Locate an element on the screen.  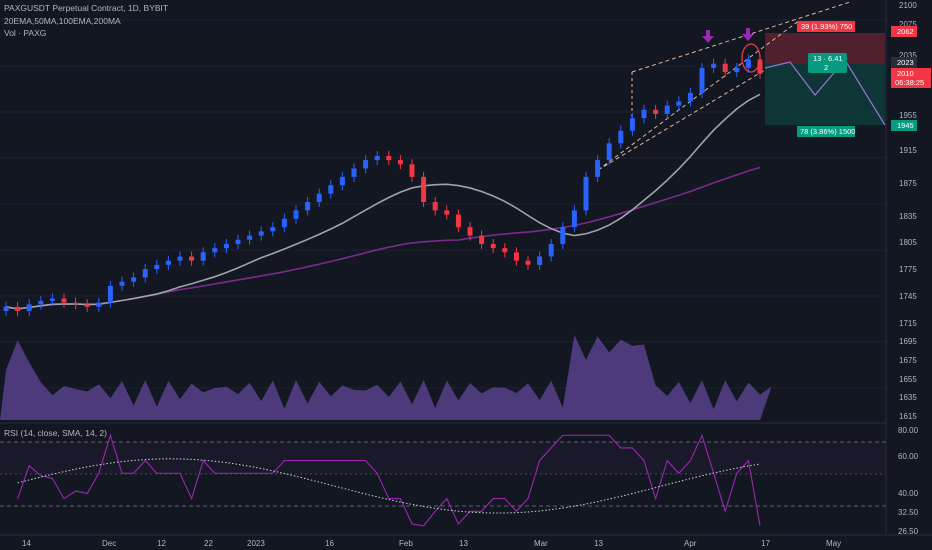
risk-reward-label: 13 · 6.41 2 is located at coordinates (827, 63).